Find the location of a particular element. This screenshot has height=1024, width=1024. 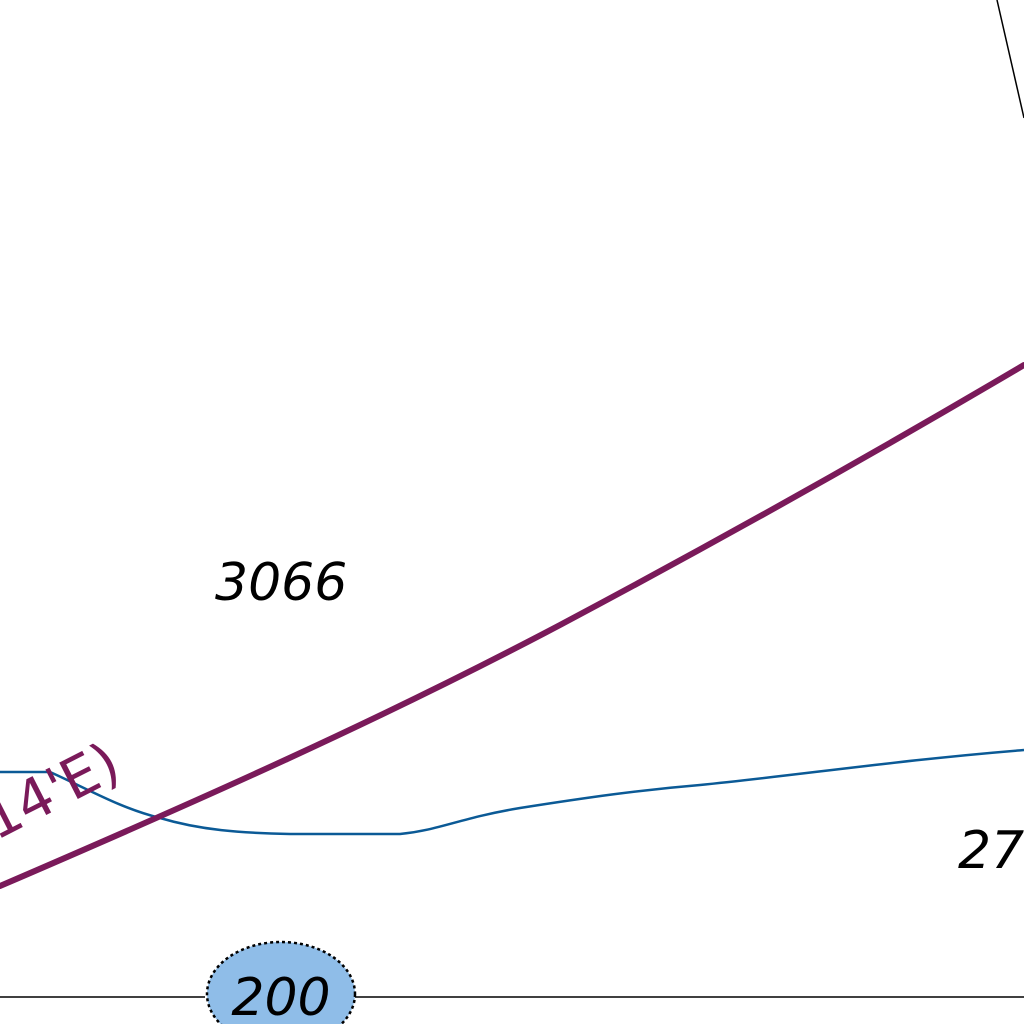

sounding-label-27: 27 is located at coordinates (991, 851).